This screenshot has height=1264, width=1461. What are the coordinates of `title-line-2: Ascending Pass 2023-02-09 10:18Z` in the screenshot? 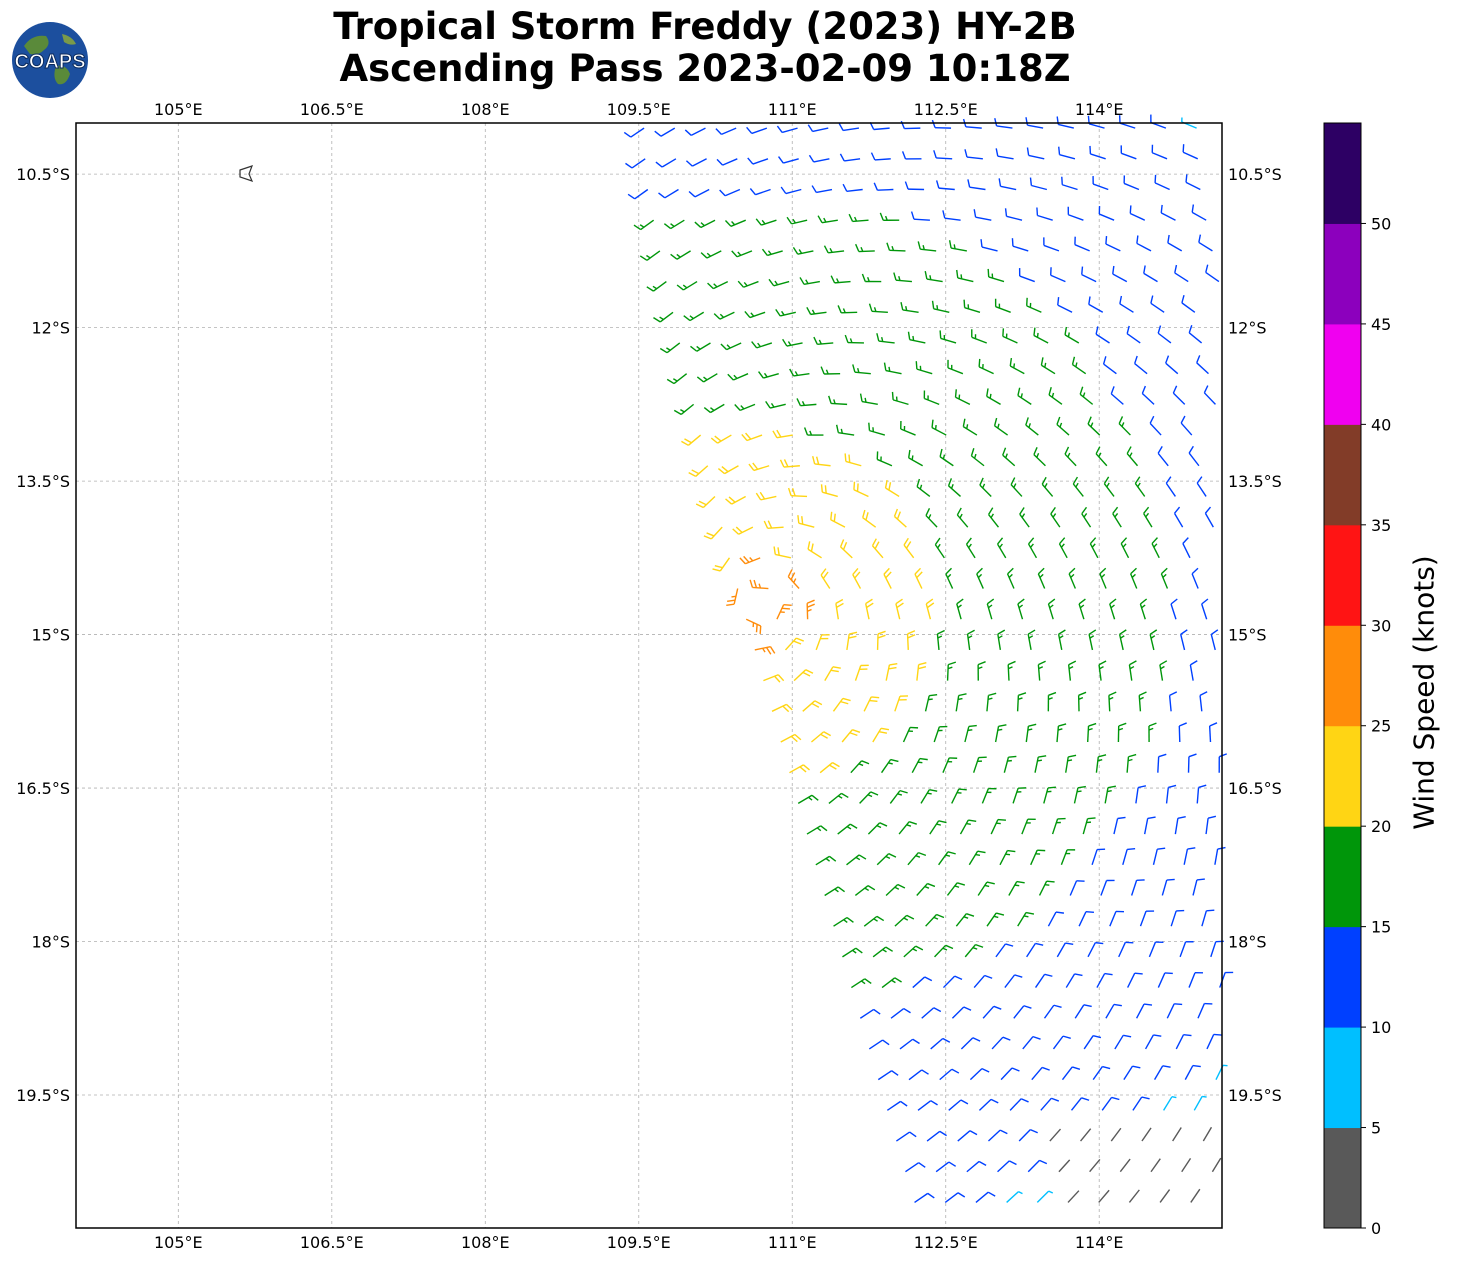 It's located at (705, 68).